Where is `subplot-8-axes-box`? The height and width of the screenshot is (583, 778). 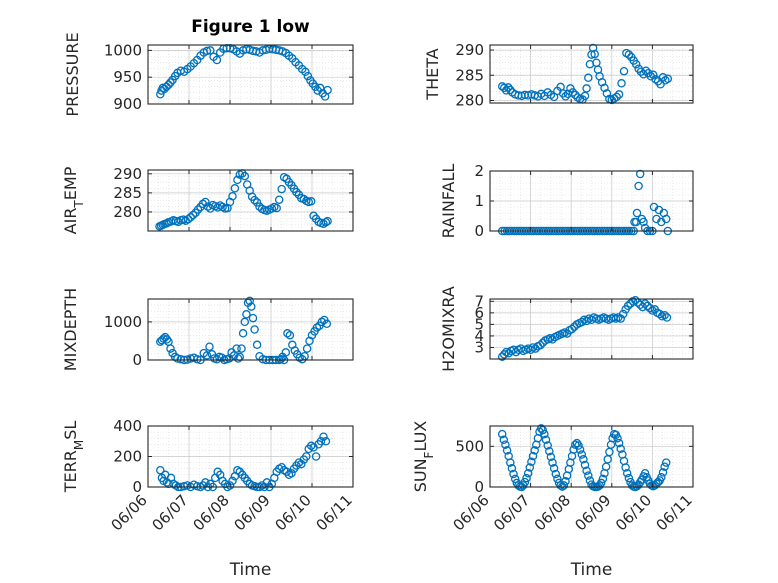
subplot-8-axes-box is located at coordinates (591, 456).